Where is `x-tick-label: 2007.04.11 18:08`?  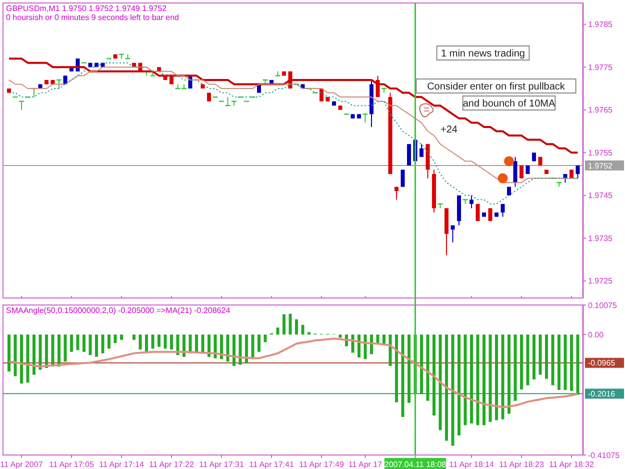 x-tick-label: 2007.04.11 18:08 is located at coordinates (415, 464).